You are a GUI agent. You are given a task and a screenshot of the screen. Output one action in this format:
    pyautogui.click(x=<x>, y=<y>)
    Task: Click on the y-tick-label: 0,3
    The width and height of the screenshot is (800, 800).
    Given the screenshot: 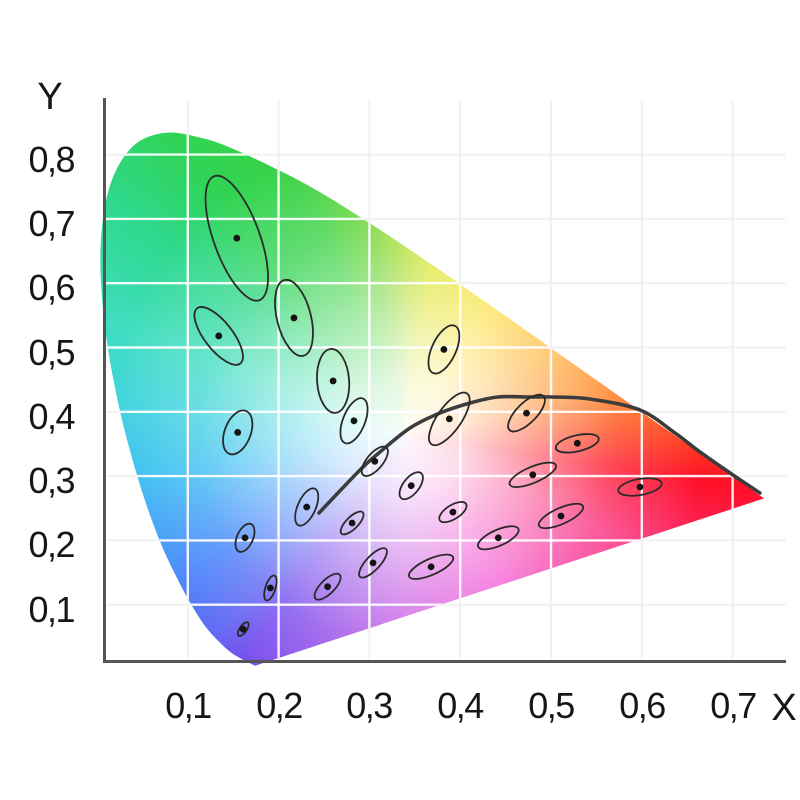 What is the action you would take?
    pyautogui.click(x=51, y=480)
    